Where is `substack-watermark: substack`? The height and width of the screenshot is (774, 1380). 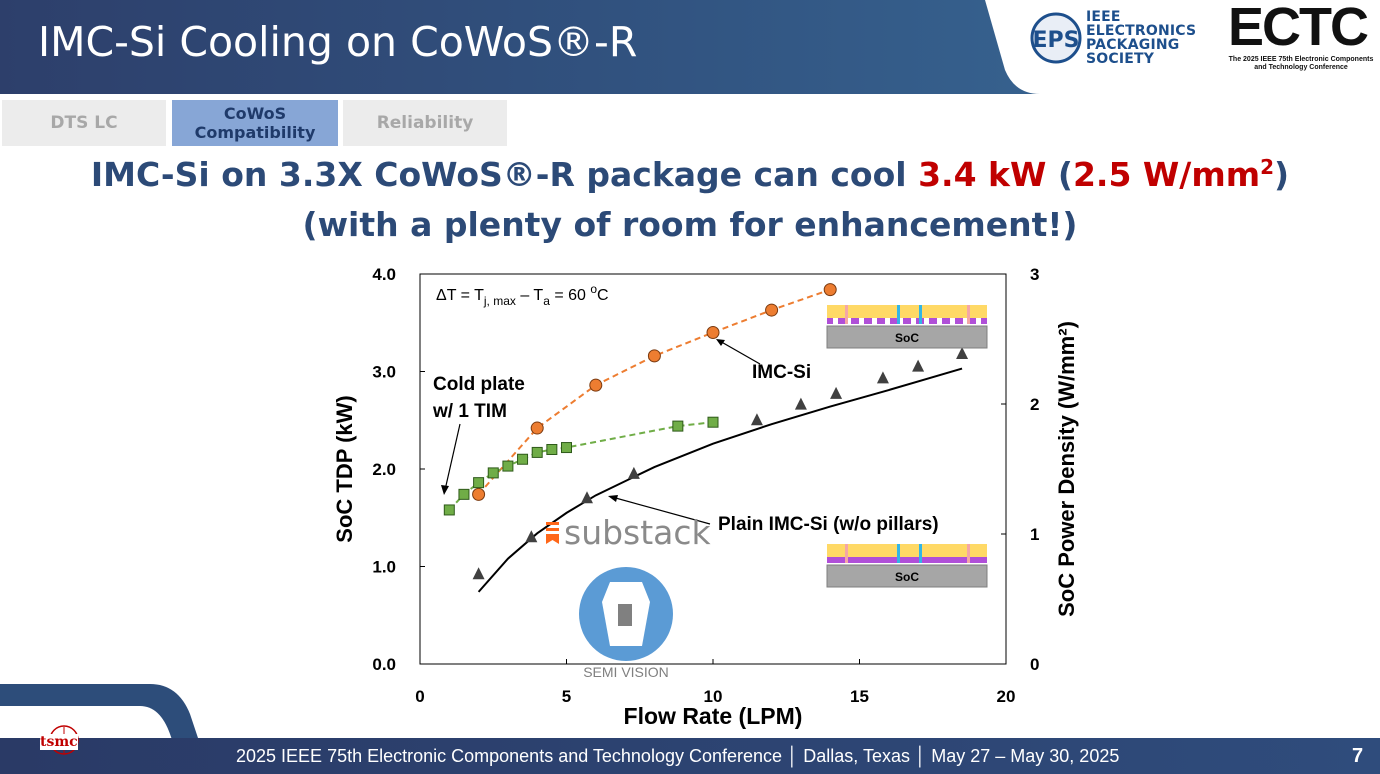 substack-watermark: substack is located at coordinates (629, 532).